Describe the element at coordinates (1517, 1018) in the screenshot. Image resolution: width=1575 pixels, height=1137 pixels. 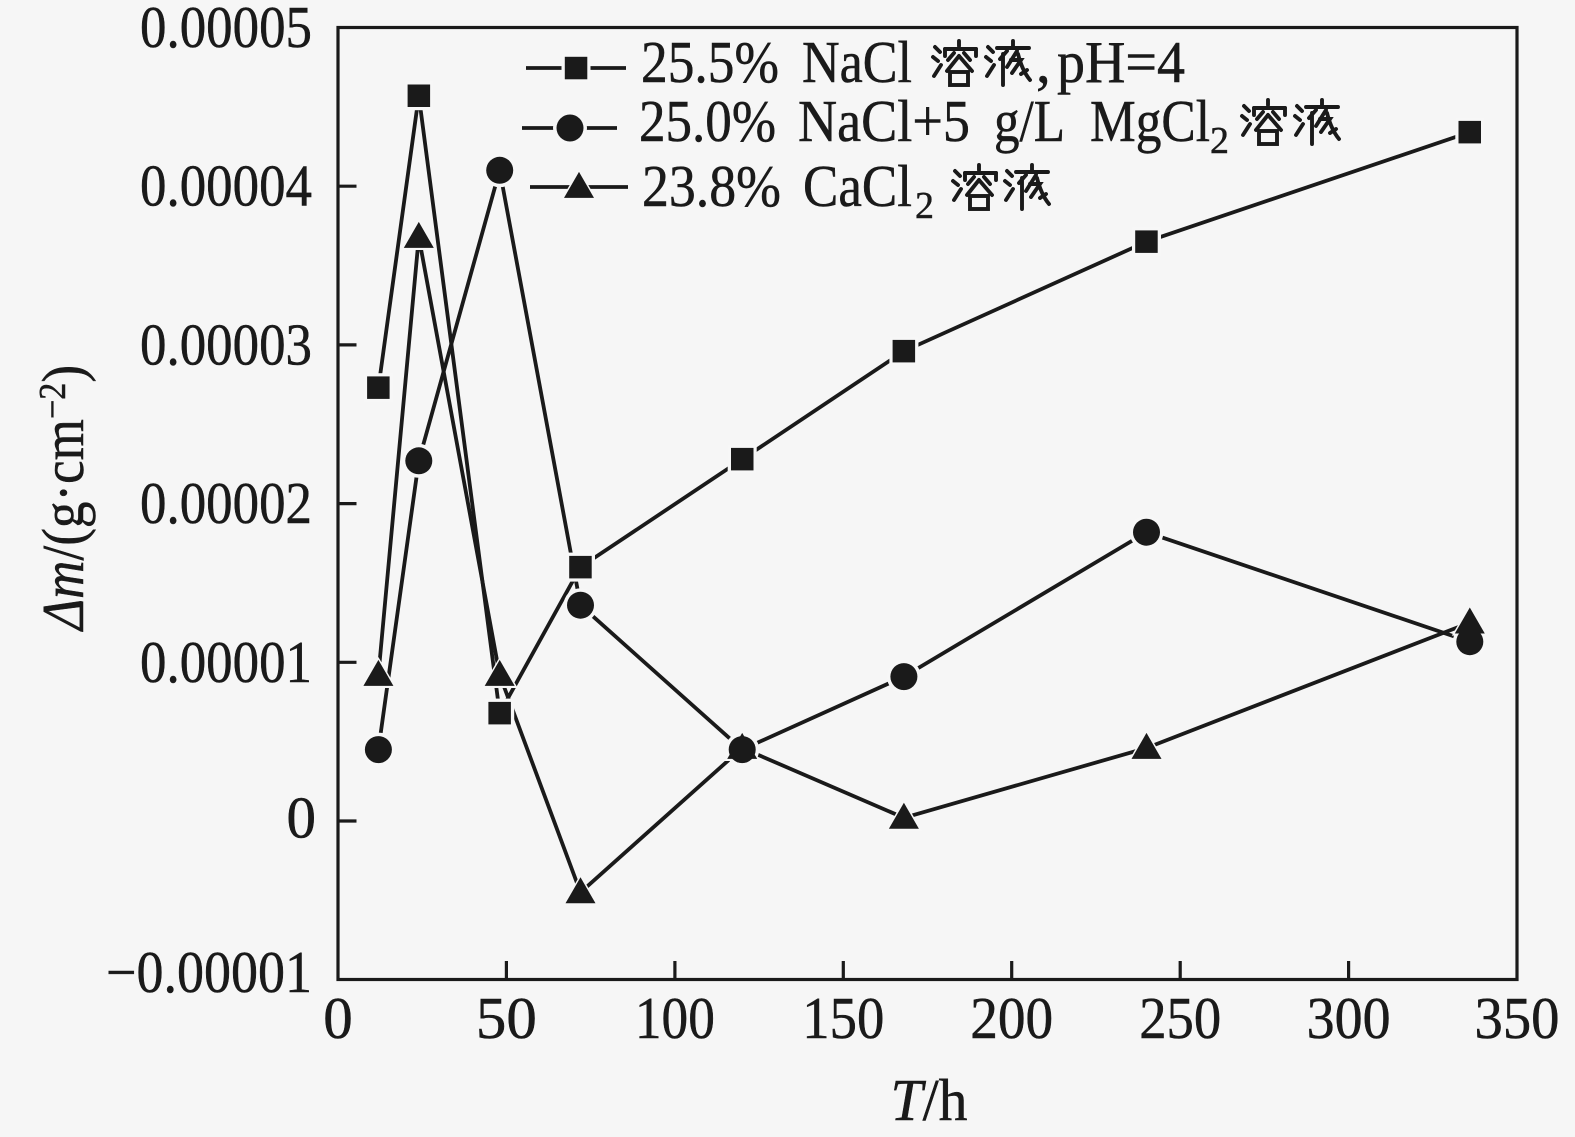
I see `svg-text: 350` at that location.